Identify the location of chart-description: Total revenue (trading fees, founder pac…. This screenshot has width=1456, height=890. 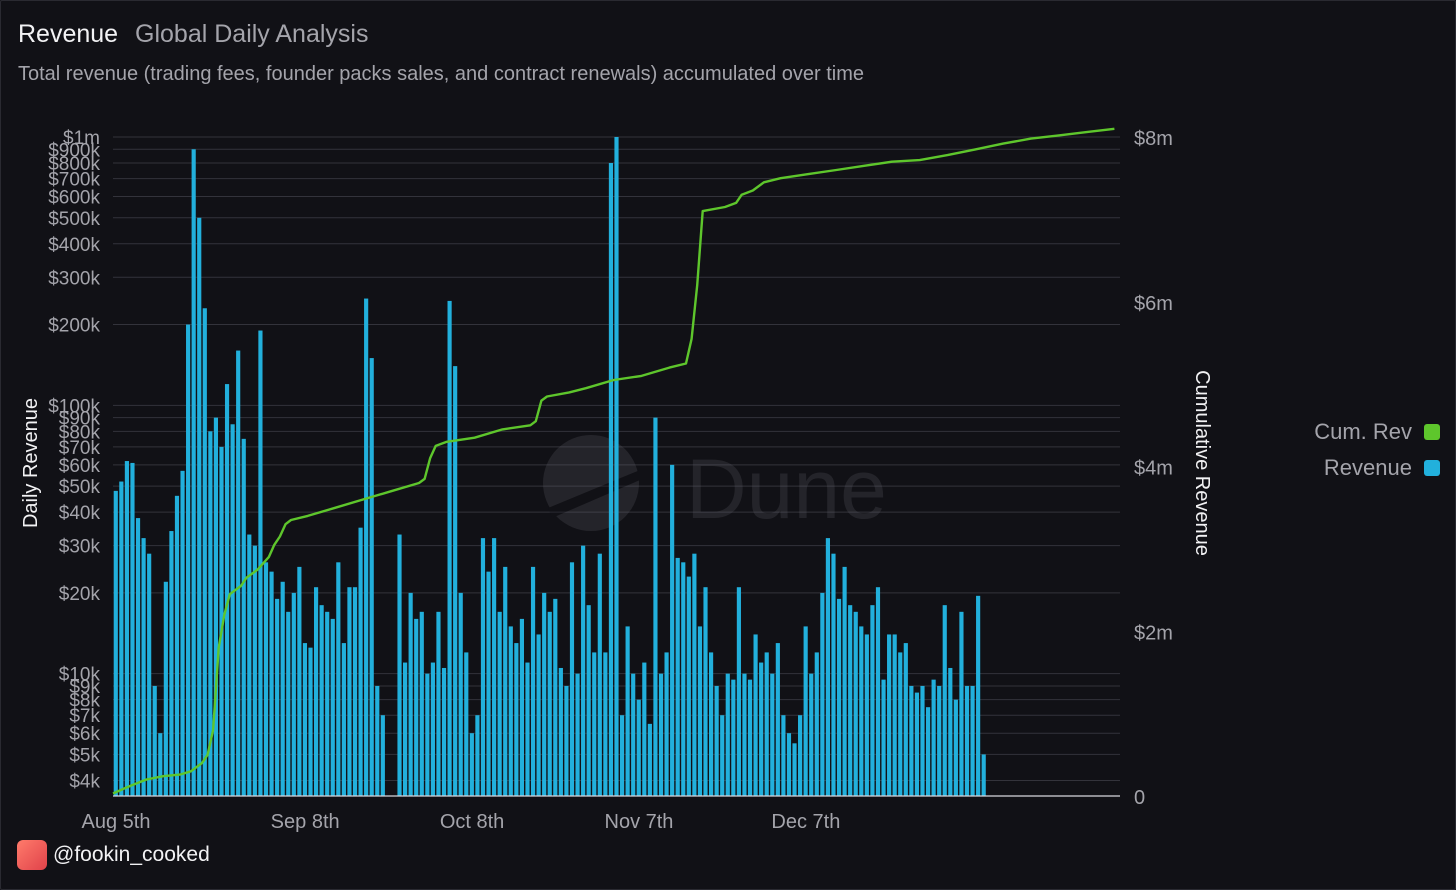
(441, 74).